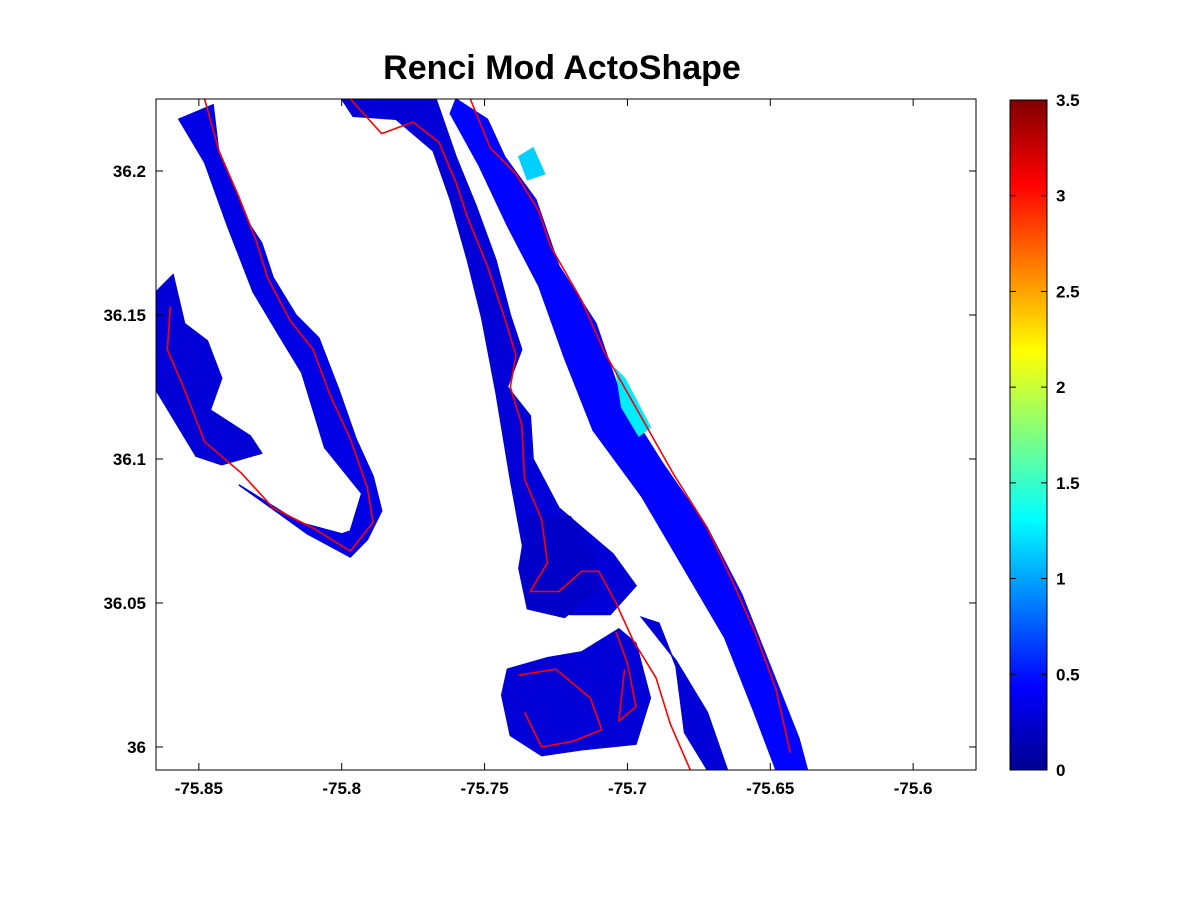  What do you see at coordinates (488, 357) in the screenshot?
I see `region-outer-banks-west-strip` at bounding box center [488, 357].